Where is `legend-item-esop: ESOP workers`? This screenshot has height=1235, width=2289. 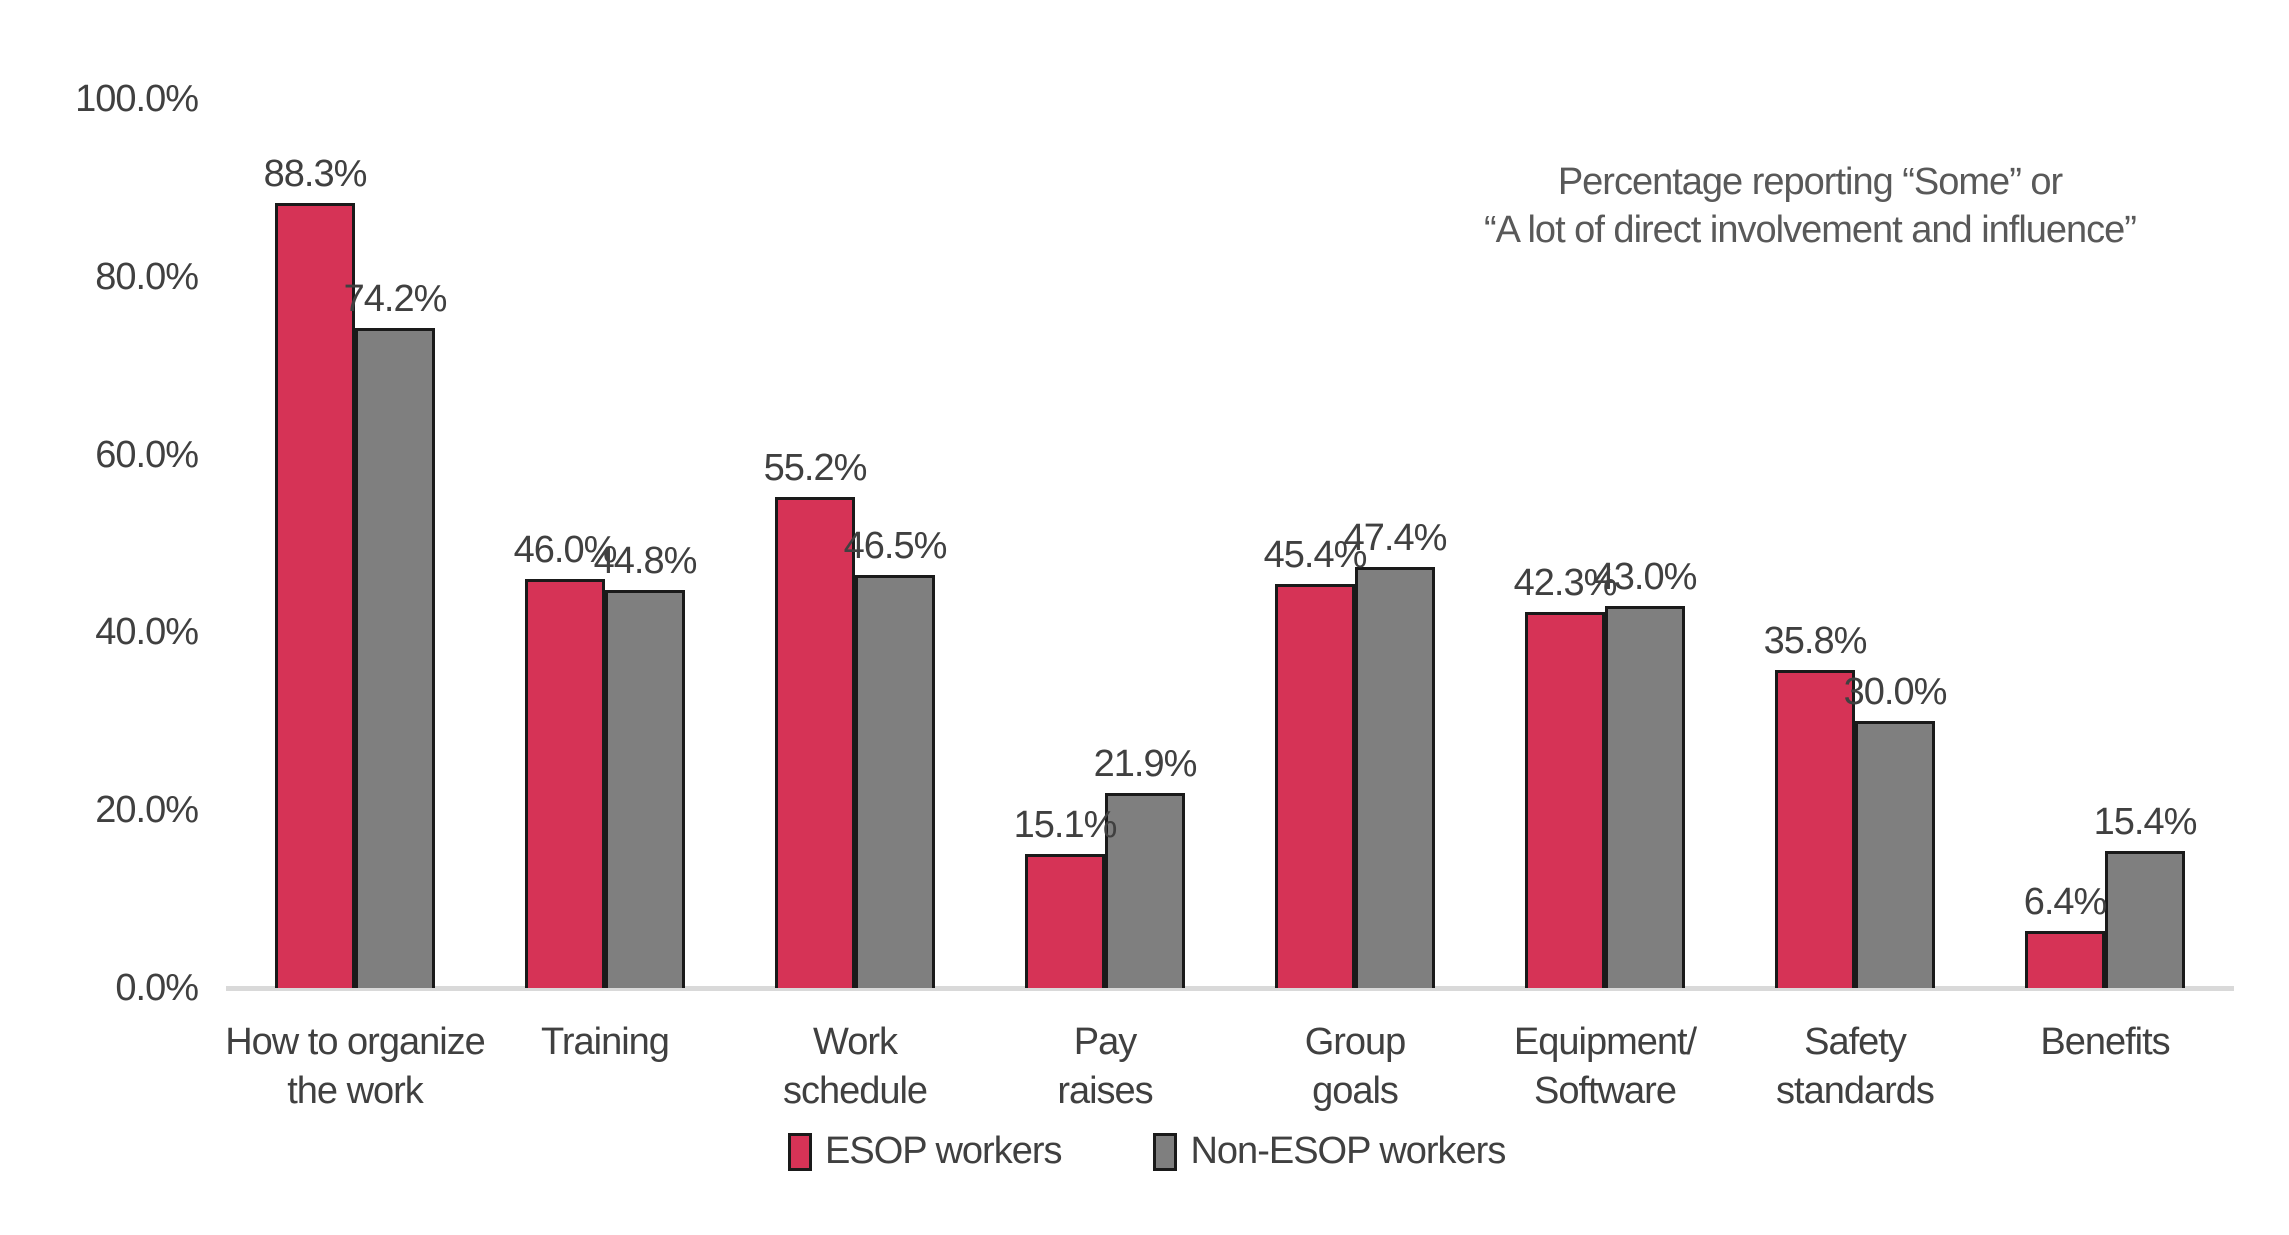
legend-item-esop: ESOP workers is located at coordinates (925, 1151).